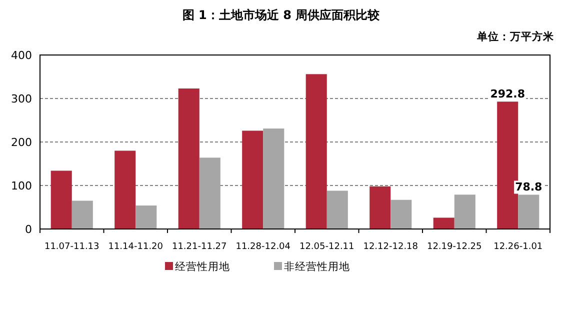  Describe the element at coordinates (515, 36) in the screenshot. I see `text: 单位：万平方米` at that location.